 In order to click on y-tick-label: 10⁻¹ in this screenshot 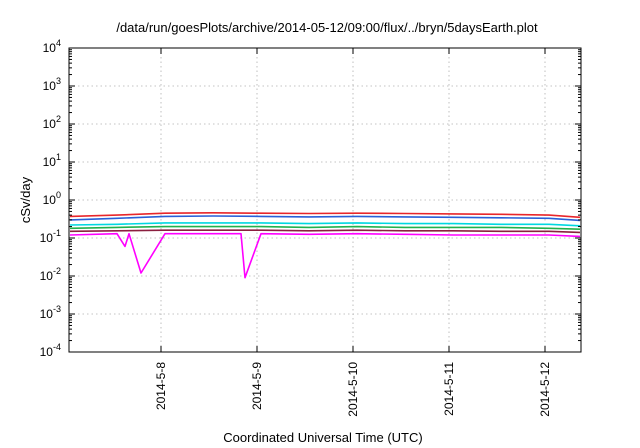, I will do `click(50, 236)`.